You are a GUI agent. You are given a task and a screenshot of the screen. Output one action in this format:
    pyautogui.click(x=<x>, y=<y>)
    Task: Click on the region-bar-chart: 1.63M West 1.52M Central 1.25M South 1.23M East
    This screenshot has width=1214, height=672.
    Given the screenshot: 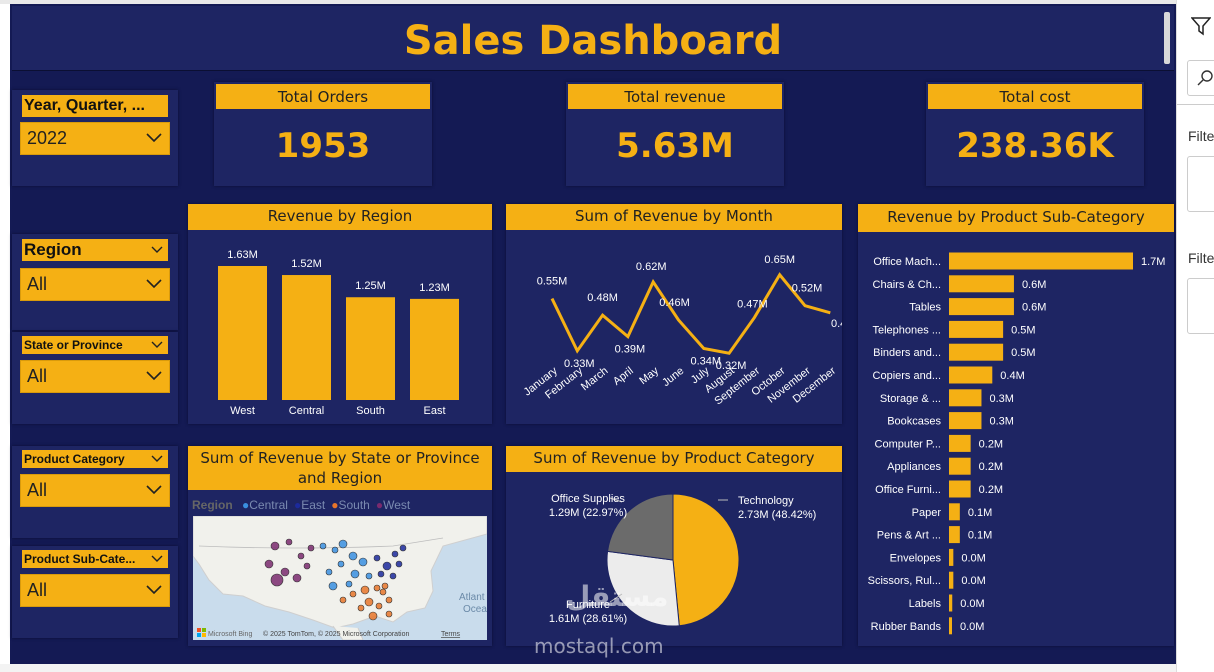 What is the action you would take?
    pyautogui.click(x=338, y=333)
    